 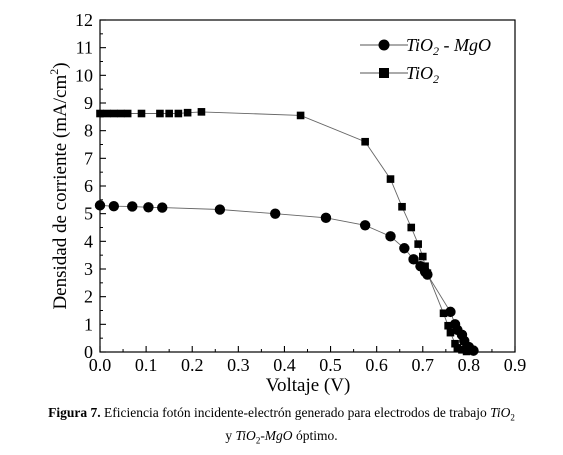 I want to click on legend-square-marker-icon, so click(x=384, y=73).